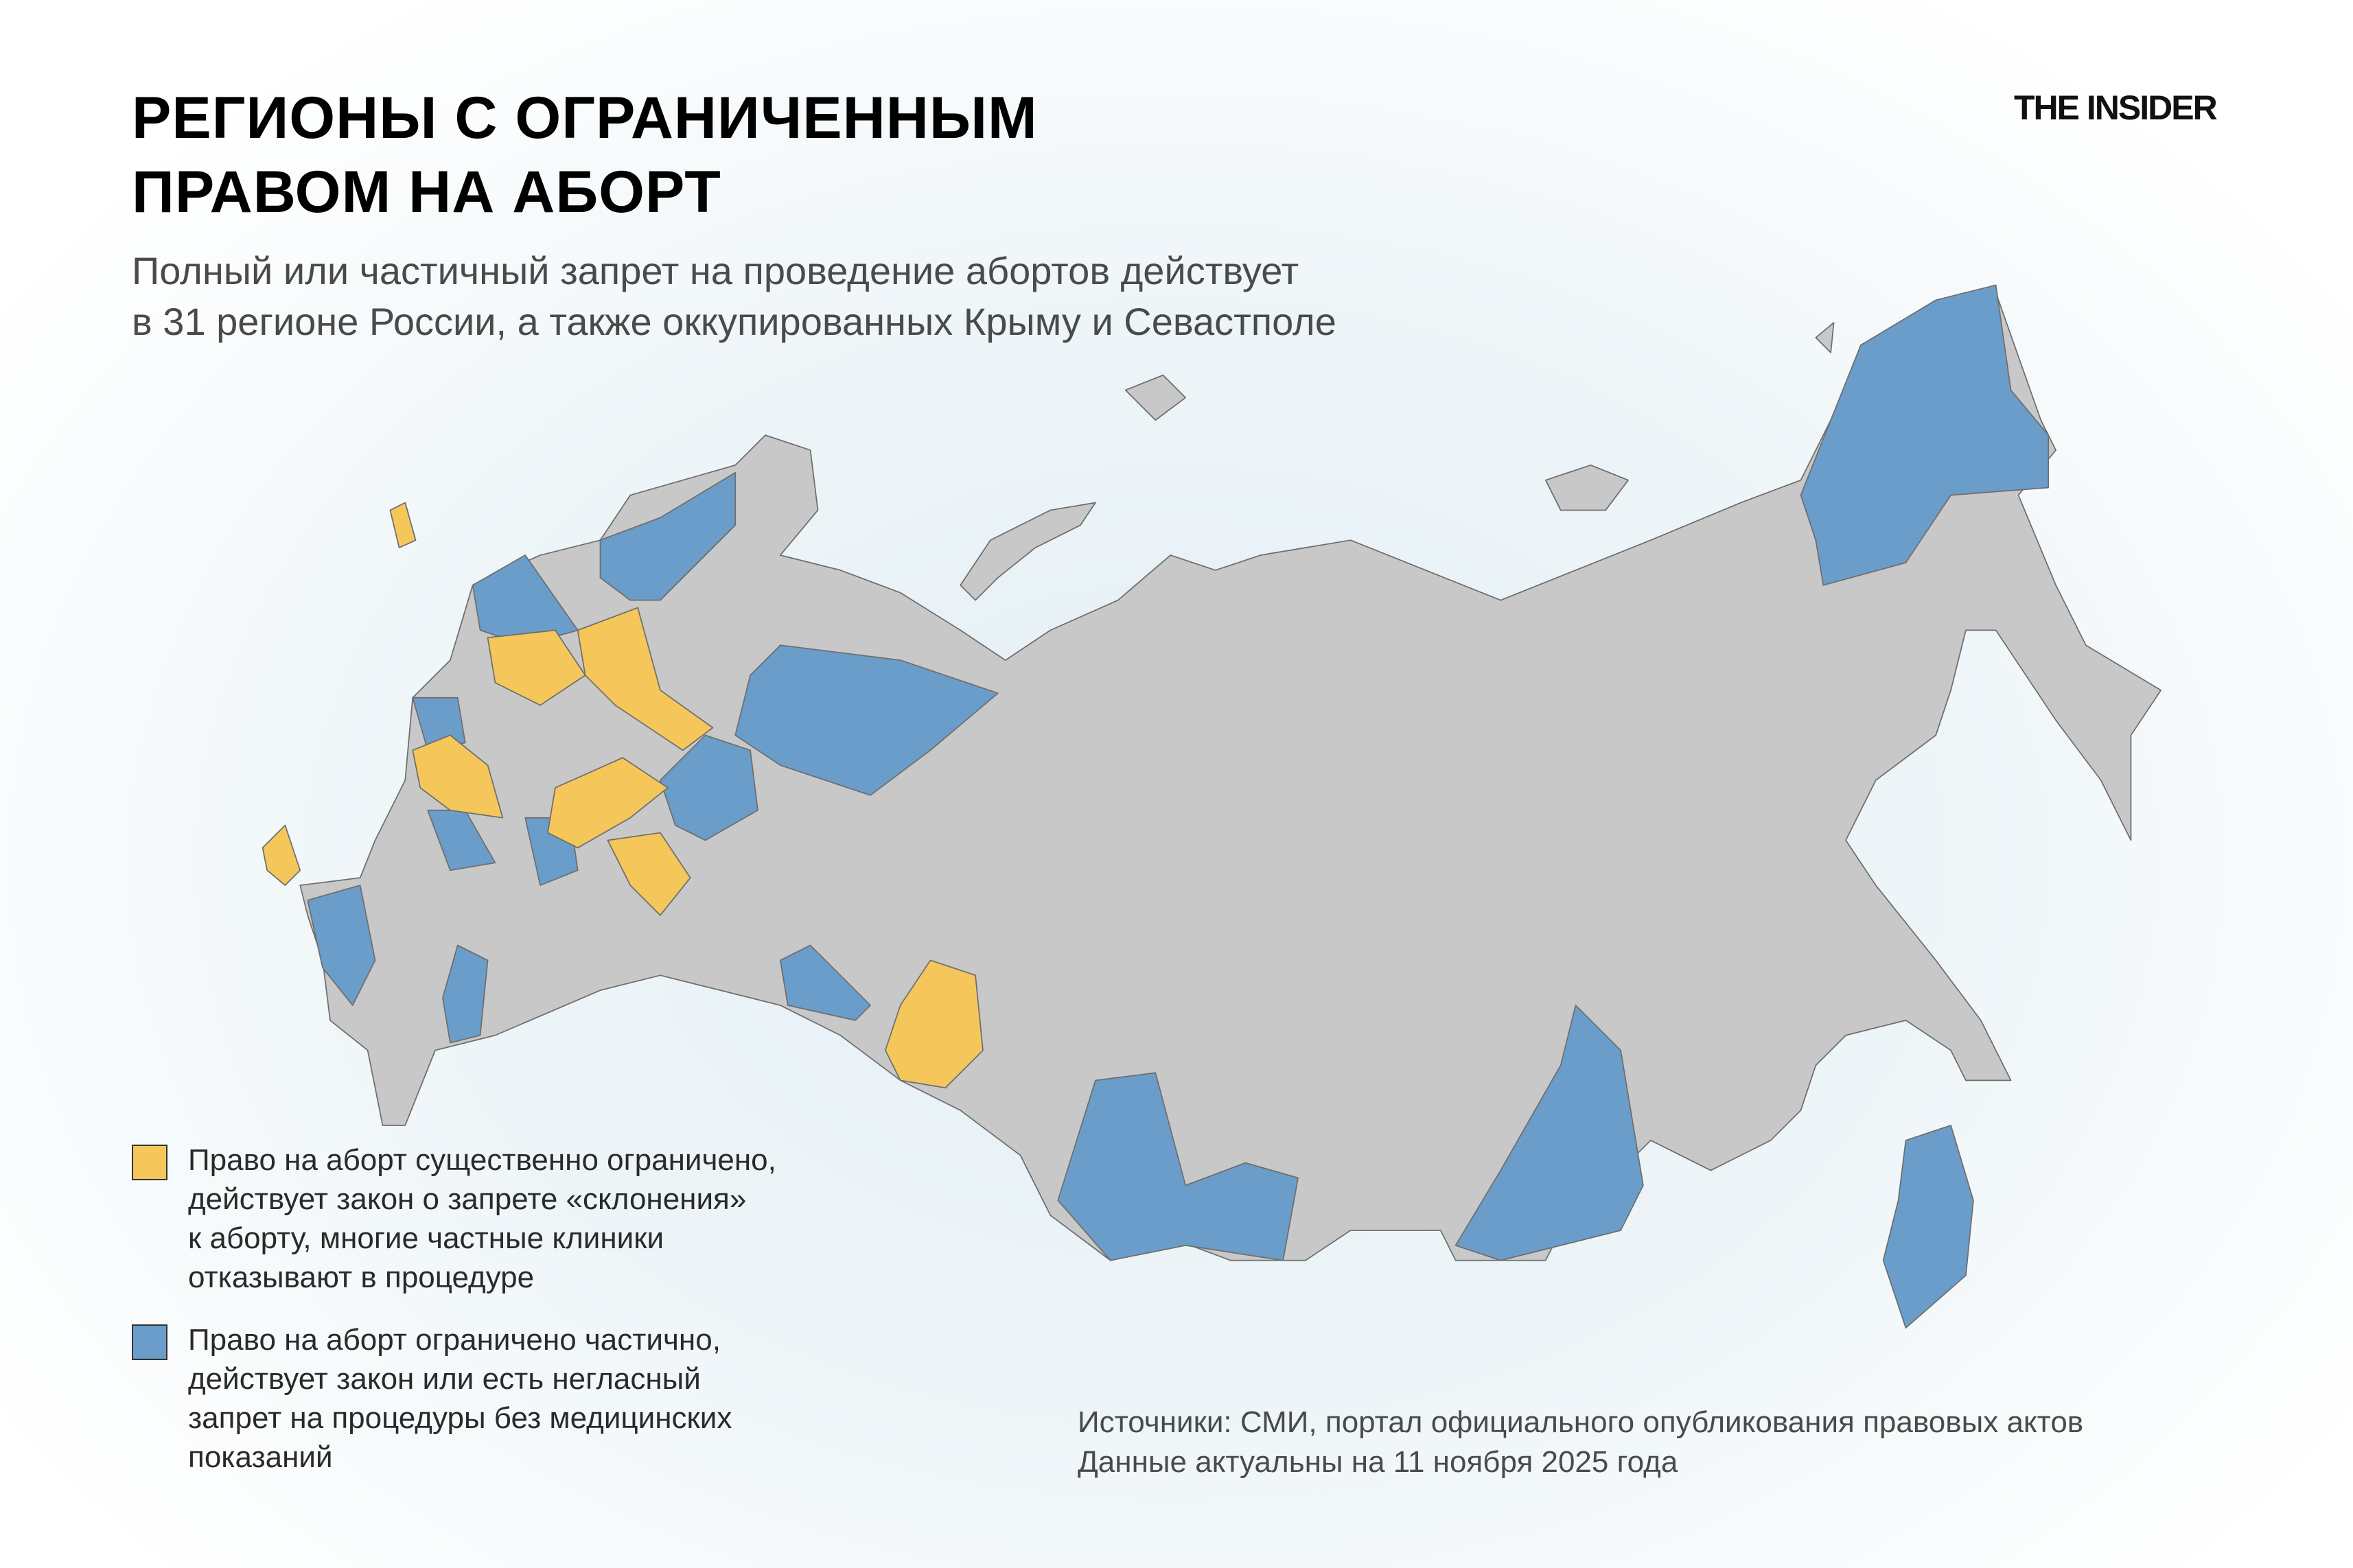 This screenshot has width=2353, height=1568. Describe the element at coordinates (1178, 1166) in the screenshot. I see `region-altai-tuva-khakassia` at that location.